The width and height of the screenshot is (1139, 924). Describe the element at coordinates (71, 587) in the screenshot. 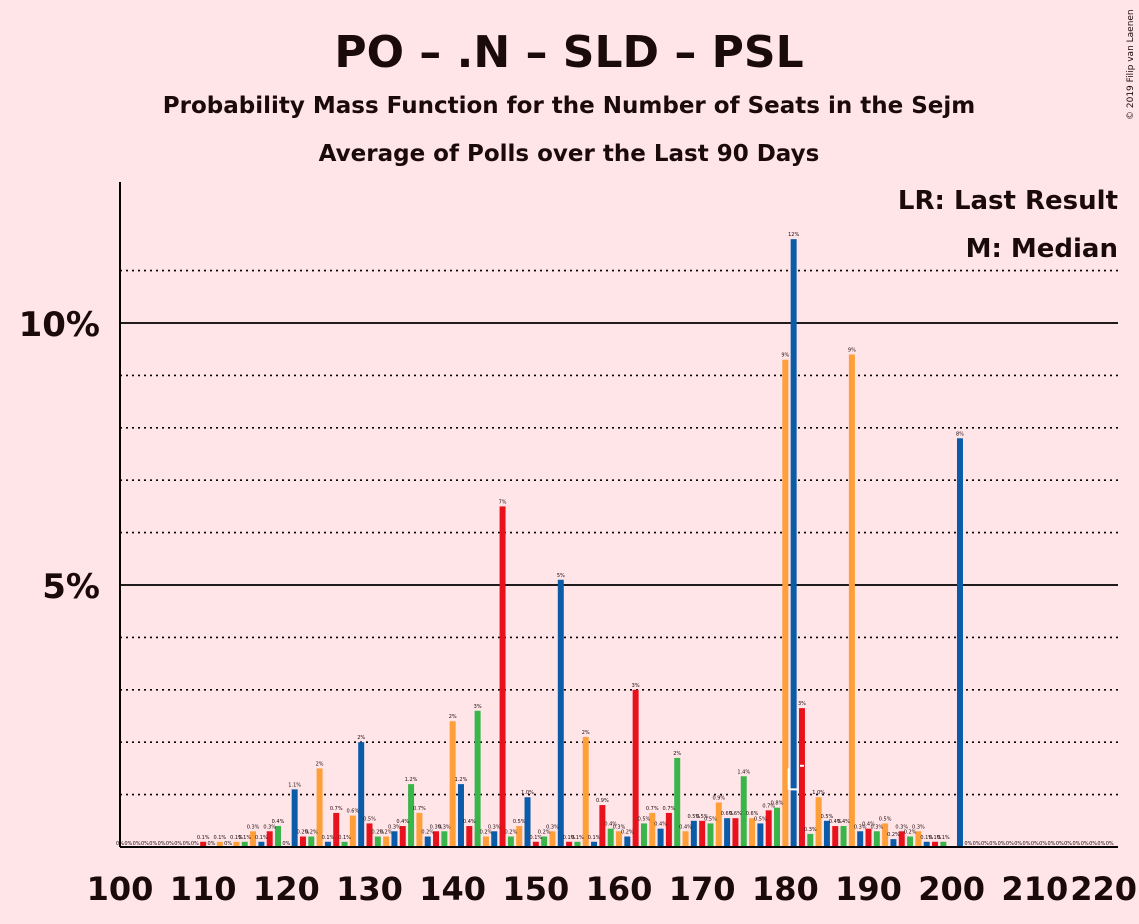

I see `y-tick-label: 5%` at that location.